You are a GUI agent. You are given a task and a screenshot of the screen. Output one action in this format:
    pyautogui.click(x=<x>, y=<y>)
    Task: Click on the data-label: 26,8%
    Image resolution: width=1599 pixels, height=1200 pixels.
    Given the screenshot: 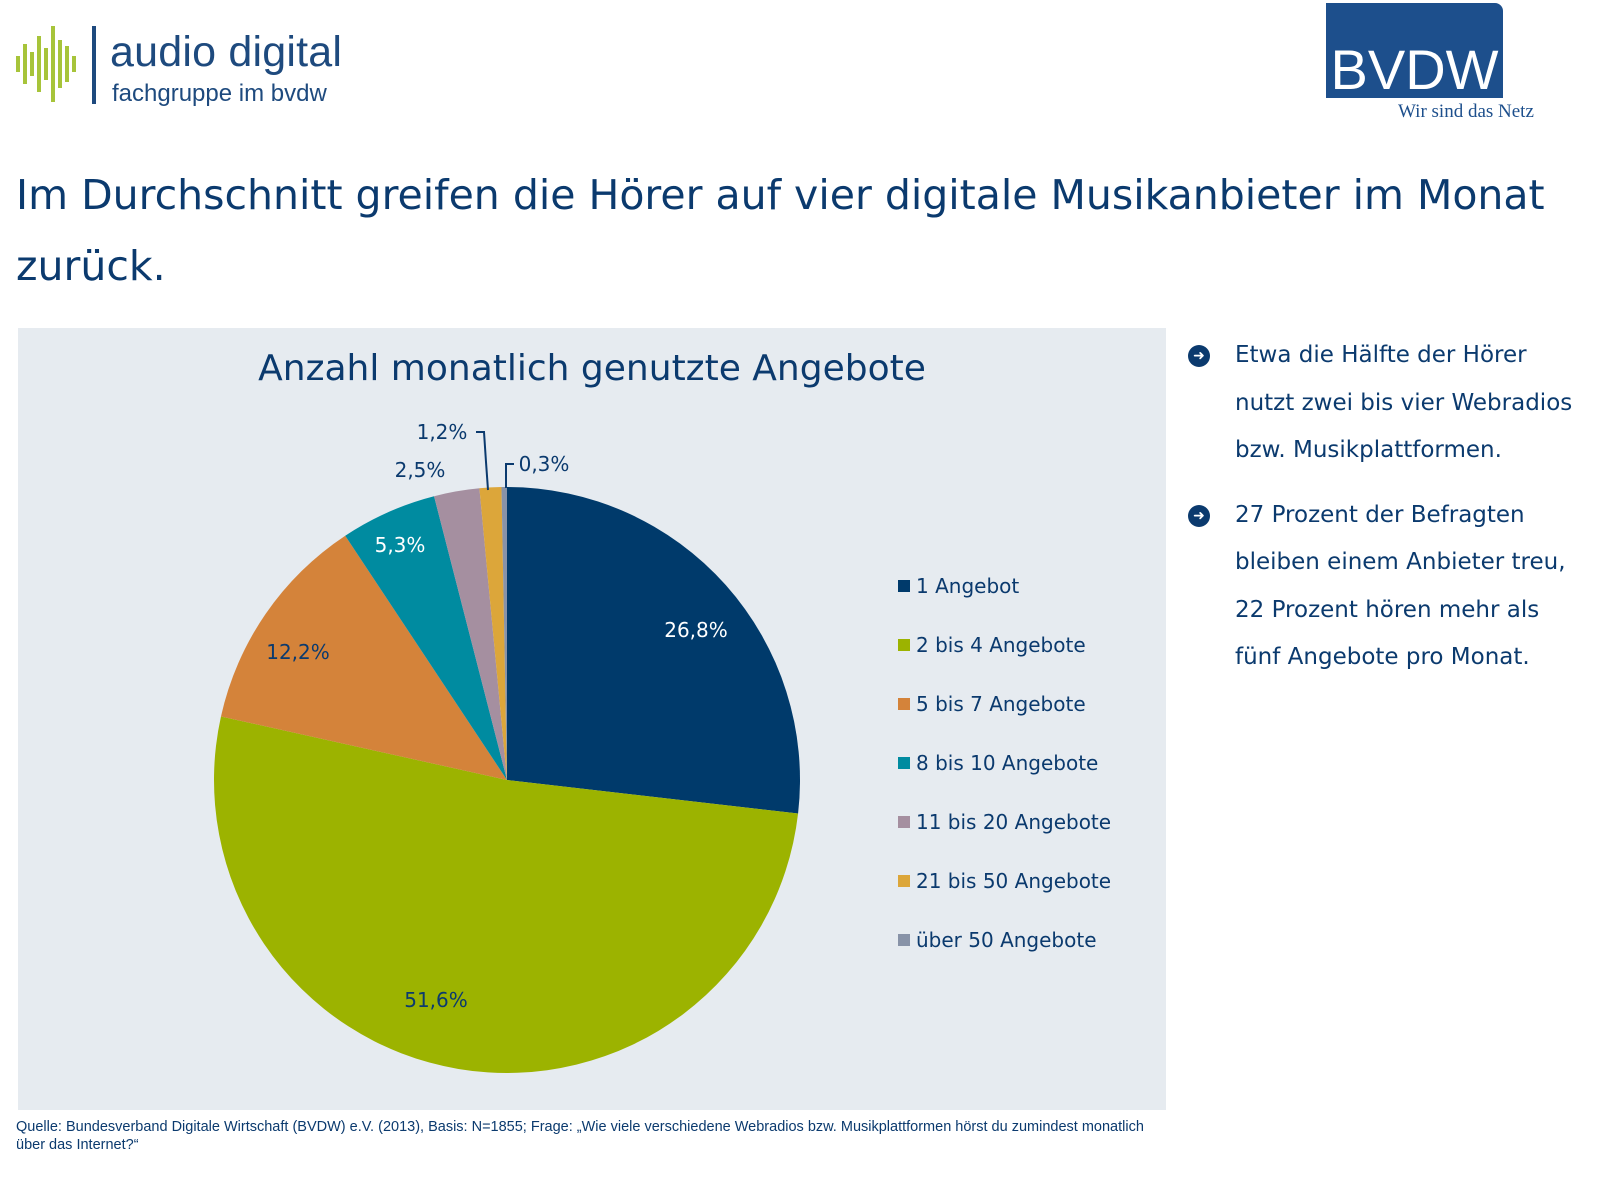 What is the action you would take?
    pyautogui.click(x=696, y=630)
    